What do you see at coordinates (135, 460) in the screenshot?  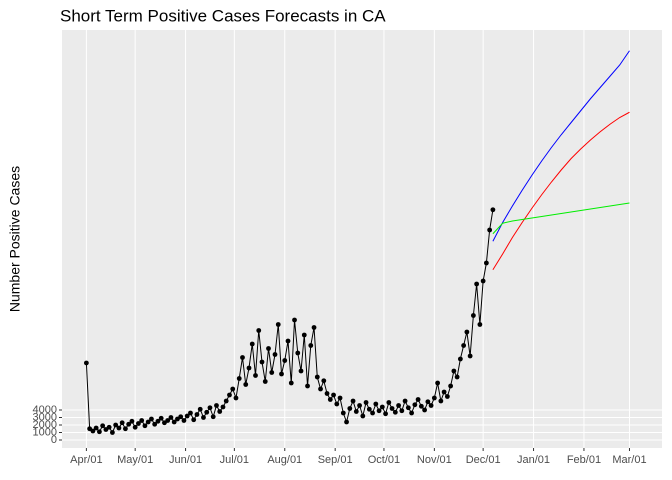 I see `x-tick-label: May/01` at bounding box center [135, 460].